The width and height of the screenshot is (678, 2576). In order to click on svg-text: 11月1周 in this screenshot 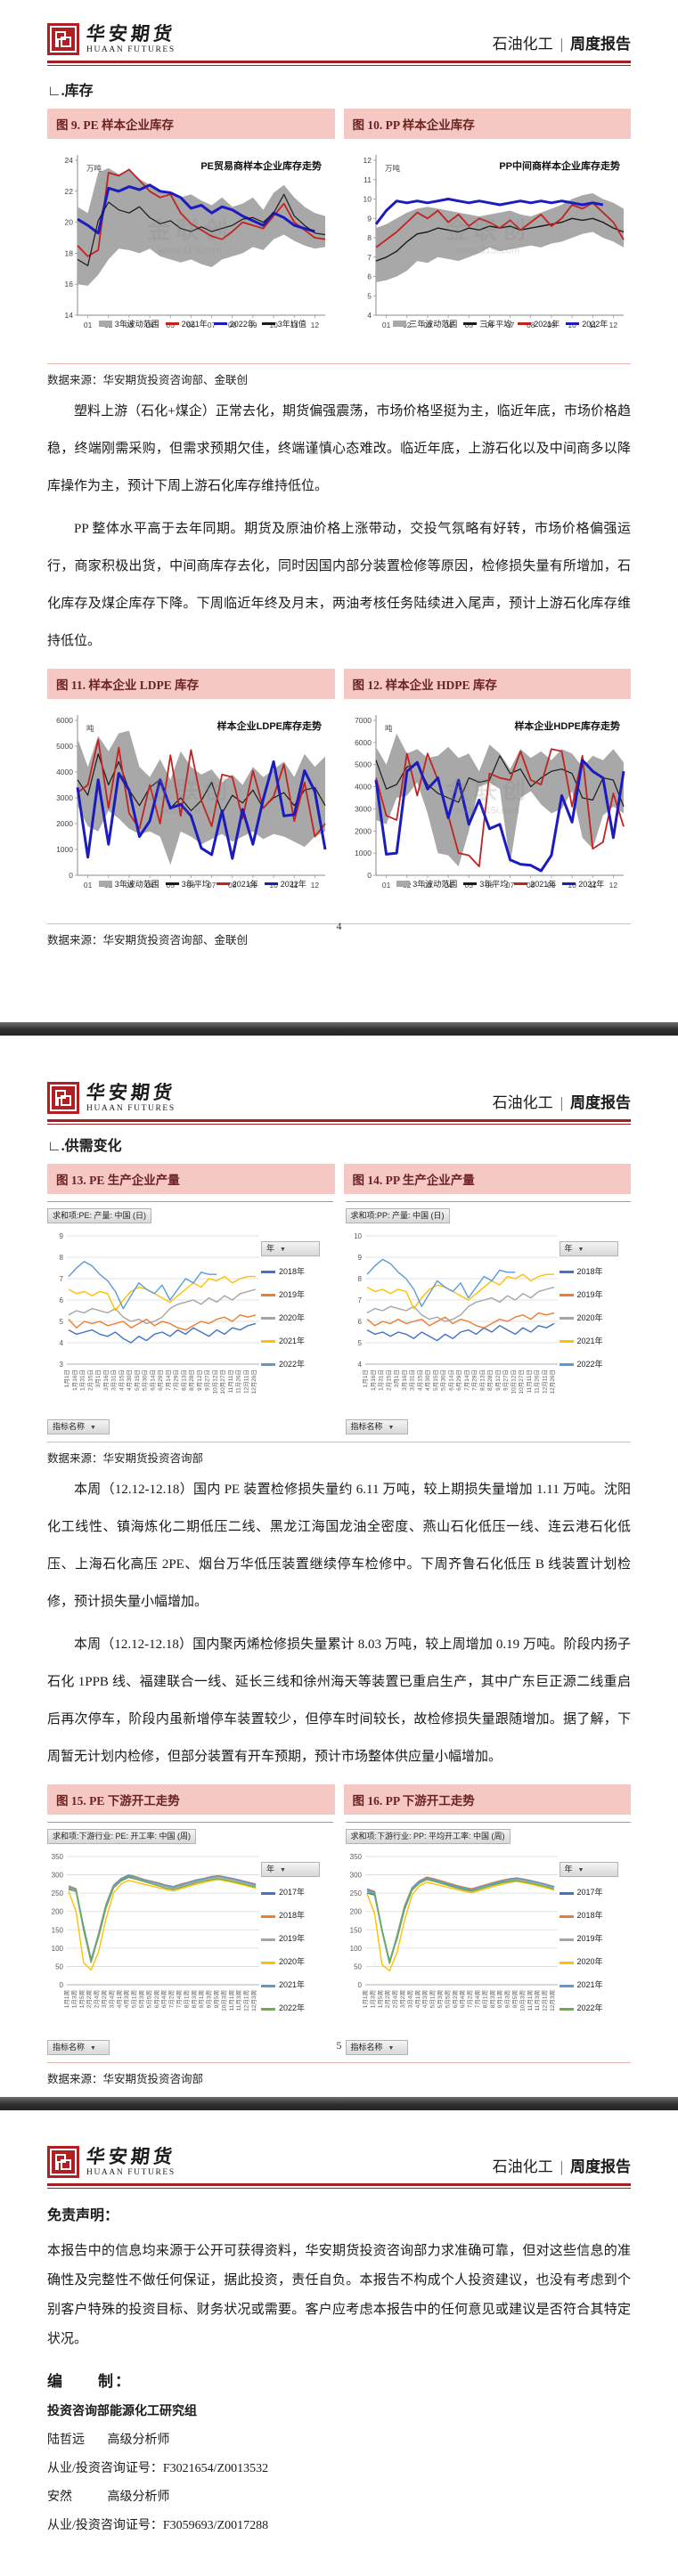, I will do `click(529, 2000)`.